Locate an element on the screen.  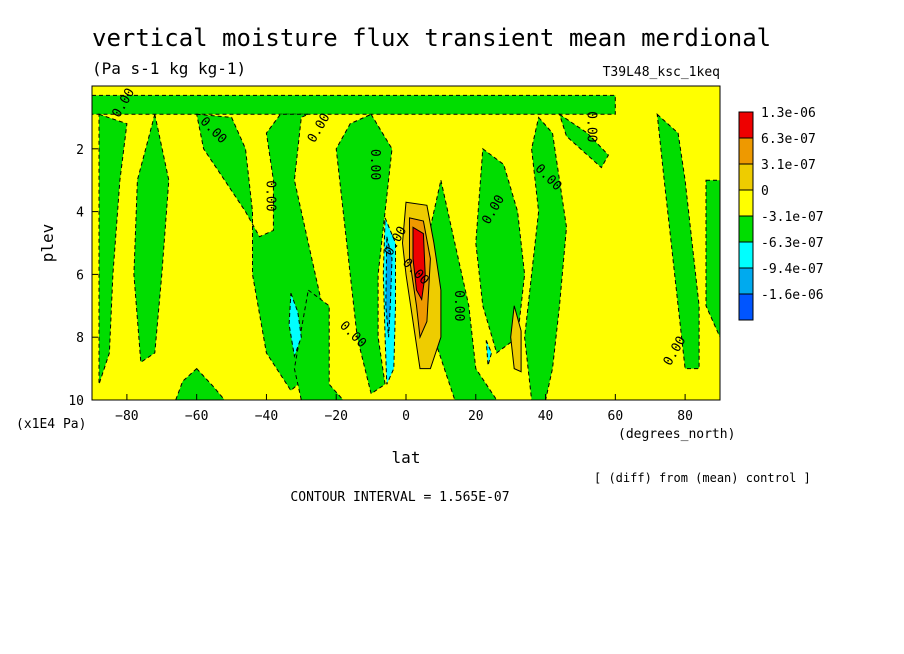
x-tick-label: −80 is located at coordinates (126, 416).